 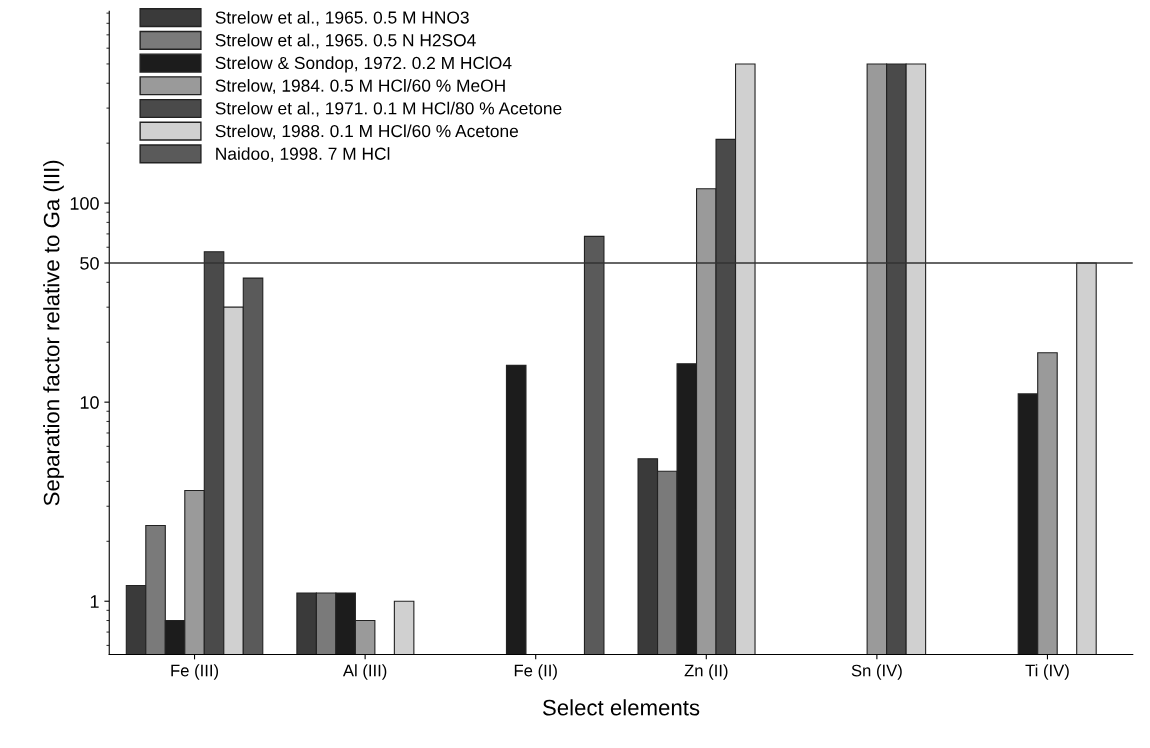 I want to click on y-tick-label: 10, so click(x=89, y=402).